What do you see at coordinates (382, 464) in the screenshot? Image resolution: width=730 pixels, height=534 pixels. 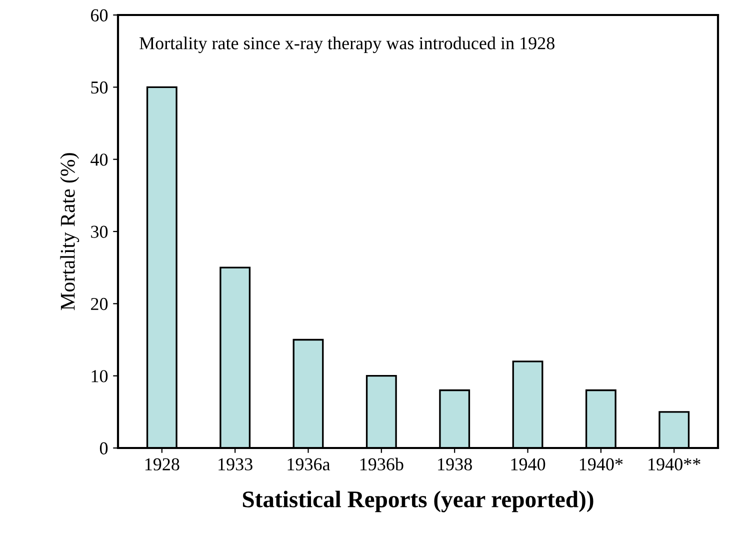 I see `x-tick-label: 1936b` at bounding box center [382, 464].